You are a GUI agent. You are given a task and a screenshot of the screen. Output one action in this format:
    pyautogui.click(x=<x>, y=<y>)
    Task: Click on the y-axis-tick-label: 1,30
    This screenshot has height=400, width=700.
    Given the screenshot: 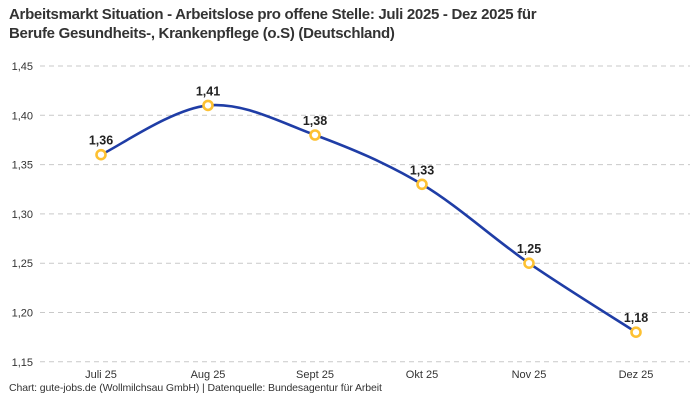 What is the action you would take?
    pyautogui.click(x=22, y=215)
    